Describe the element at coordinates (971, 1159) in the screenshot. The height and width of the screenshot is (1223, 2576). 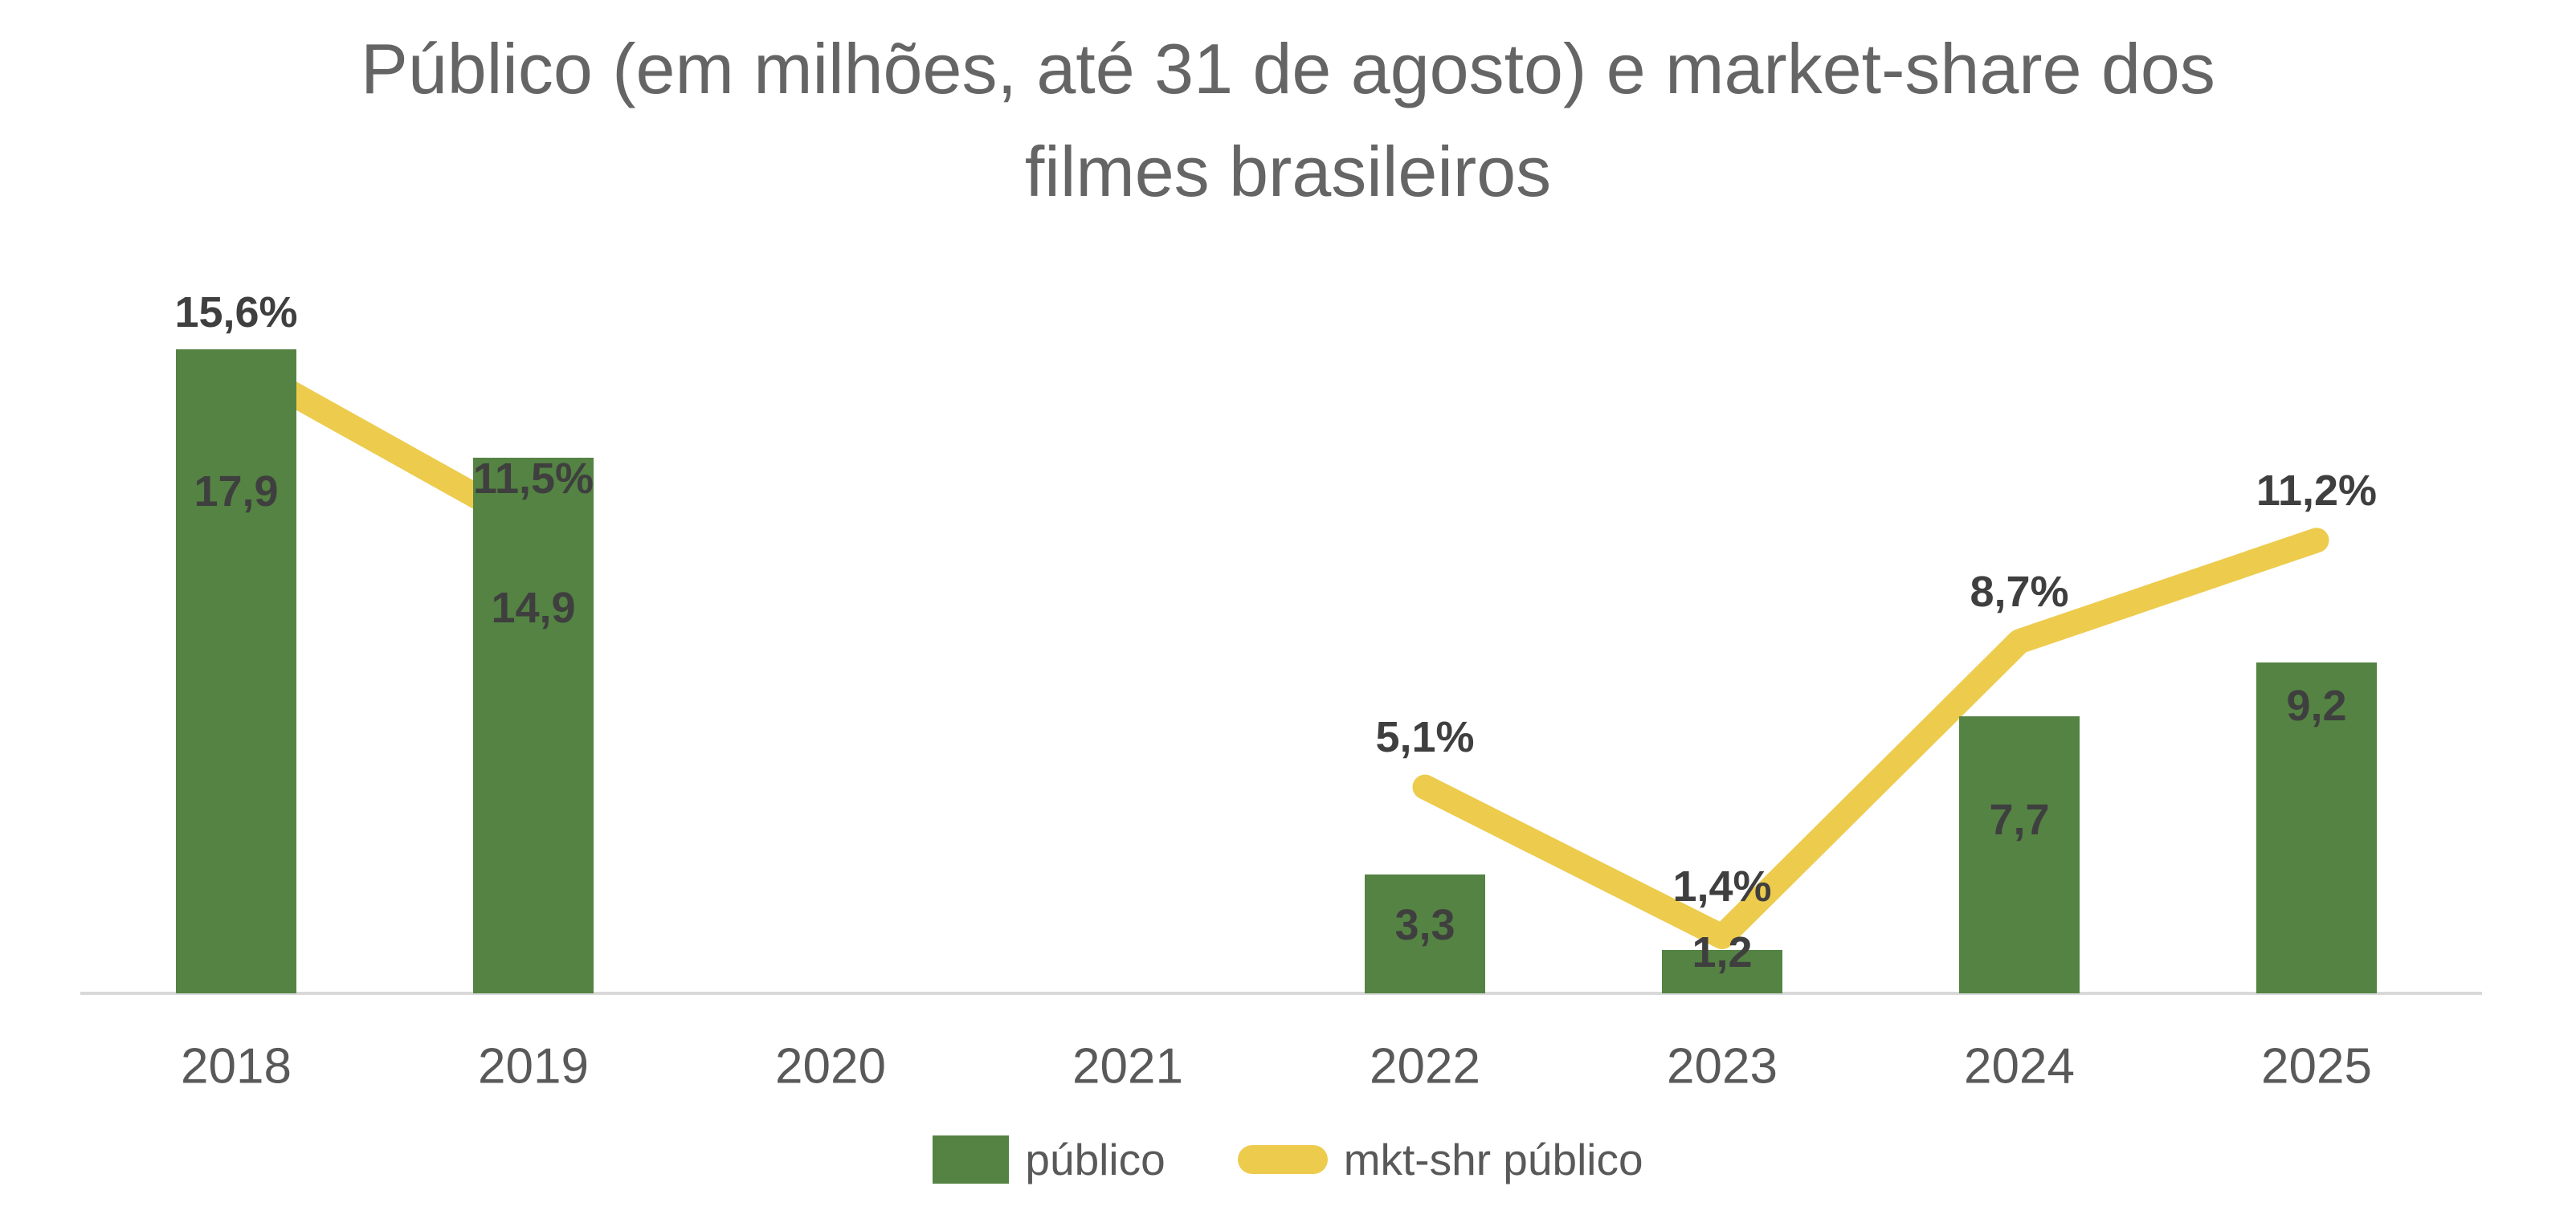
I see `bar-swatch-icon` at that location.